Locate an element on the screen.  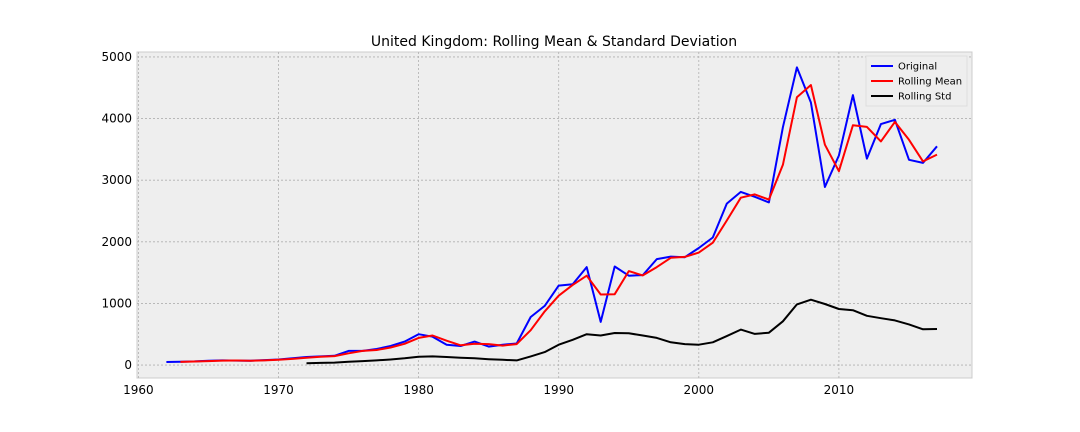
y-tick-label: 0 is located at coordinates (128, 365).